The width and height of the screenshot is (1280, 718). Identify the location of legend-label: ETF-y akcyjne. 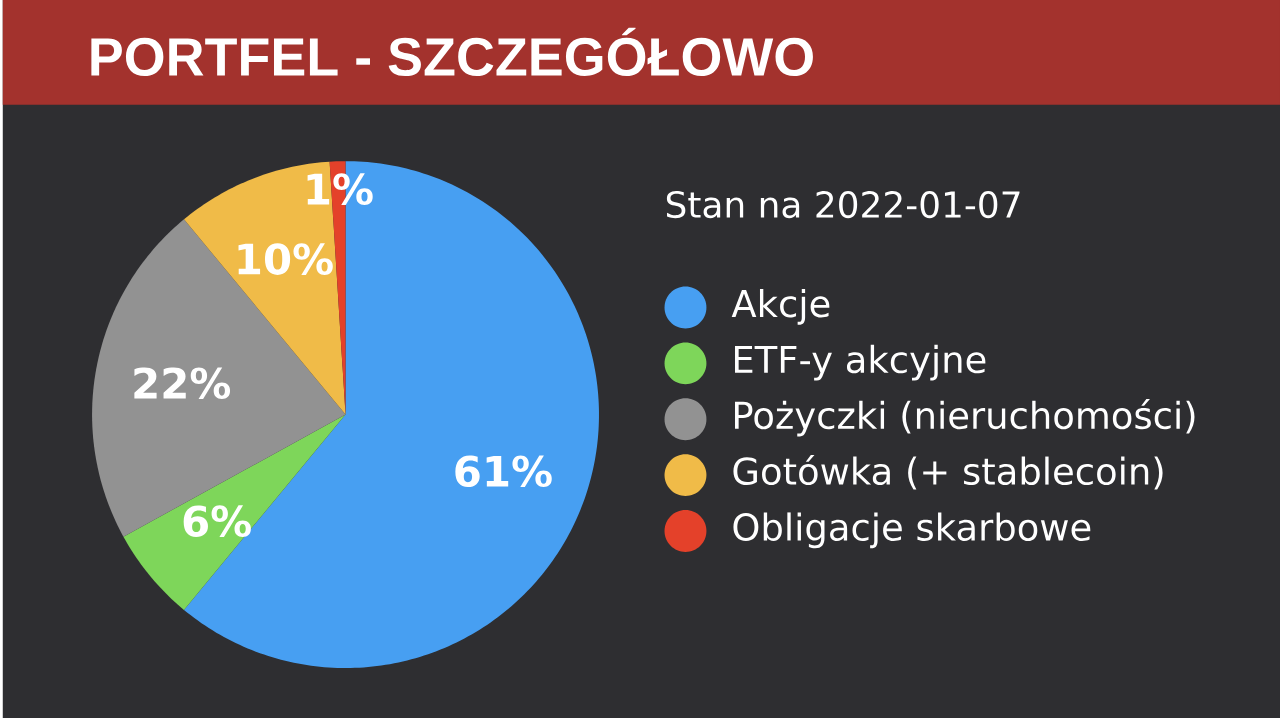
(860, 362).